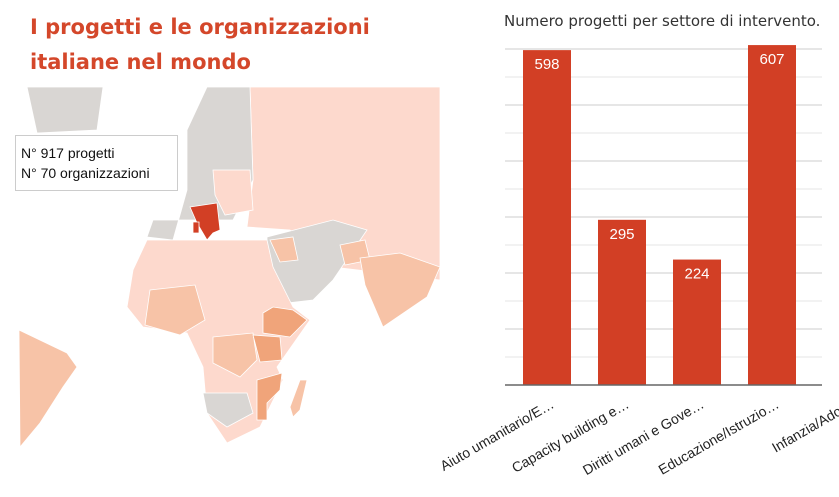  I want to click on iraq, so click(284, 249).